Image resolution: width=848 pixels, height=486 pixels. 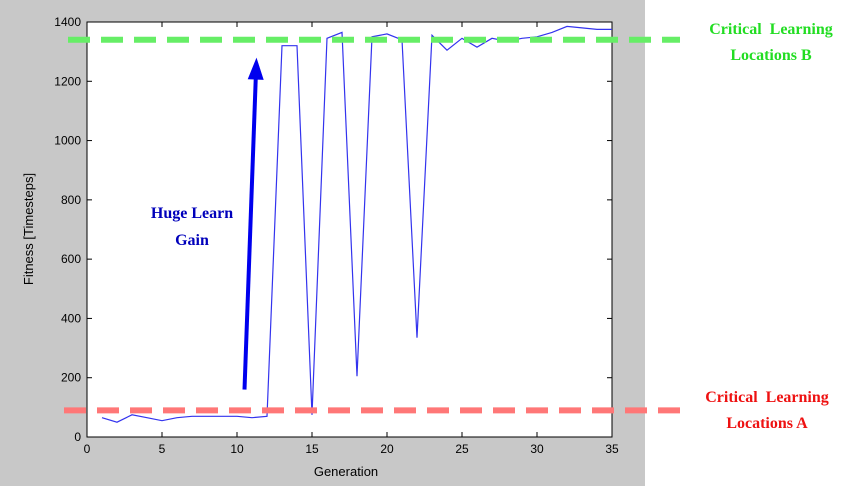 I want to click on learn-gain-label-line2: Gain, so click(x=192, y=240).